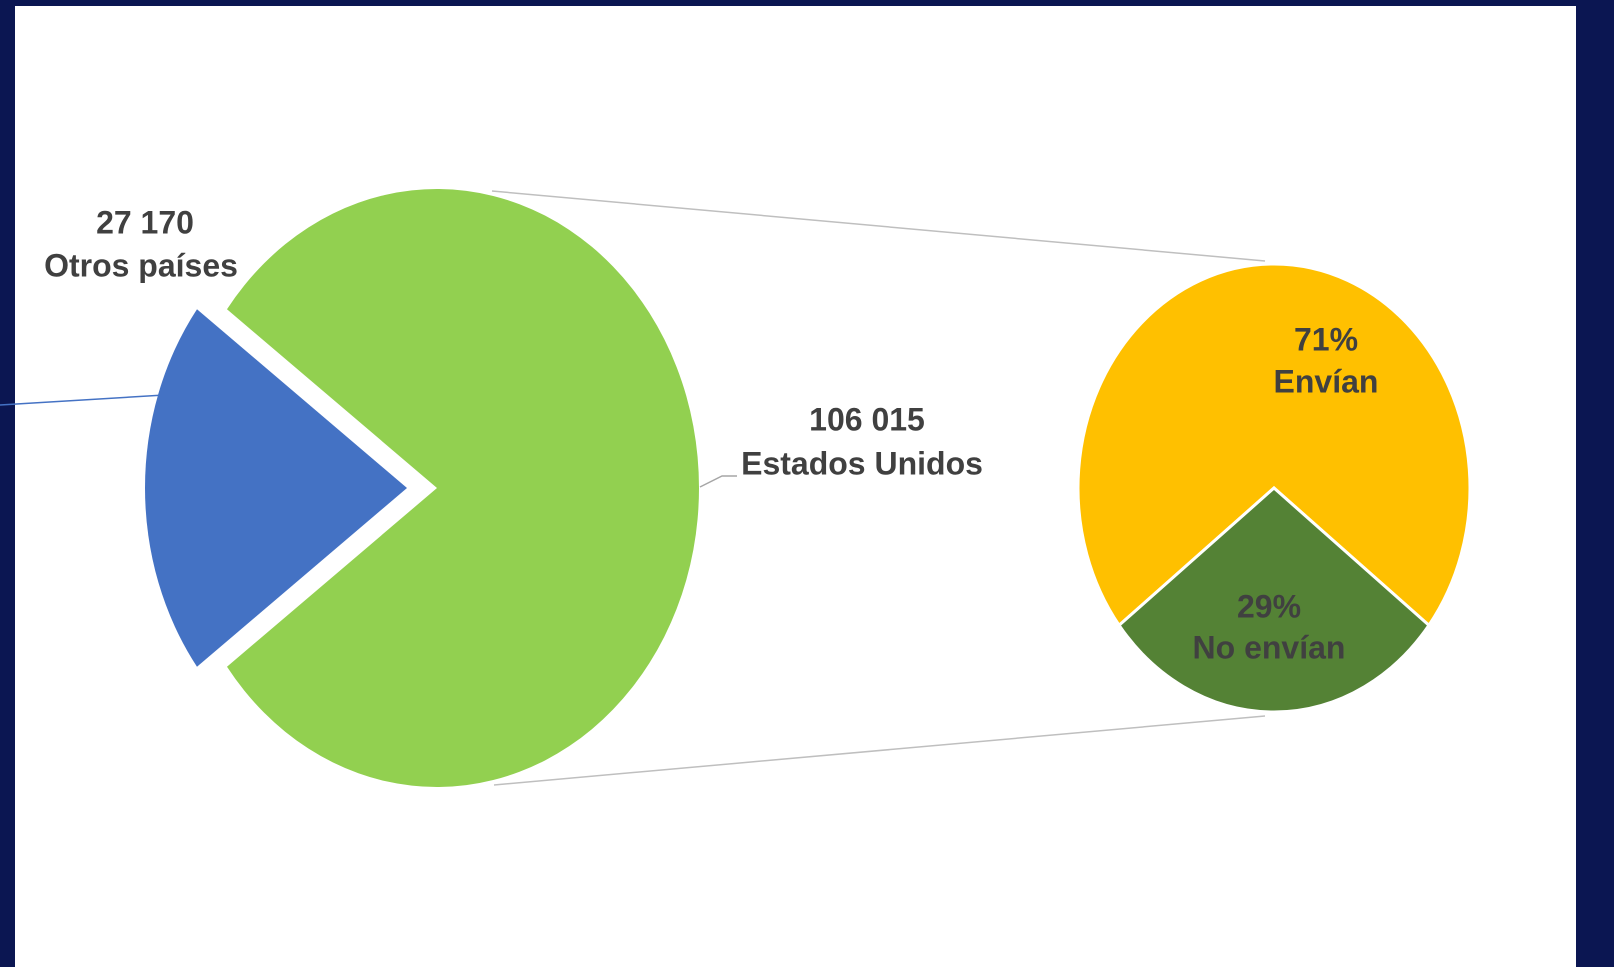 This screenshot has width=1614, height=967. Describe the element at coordinates (141, 265) in the screenshot. I see `category-label: Otros países` at that location.